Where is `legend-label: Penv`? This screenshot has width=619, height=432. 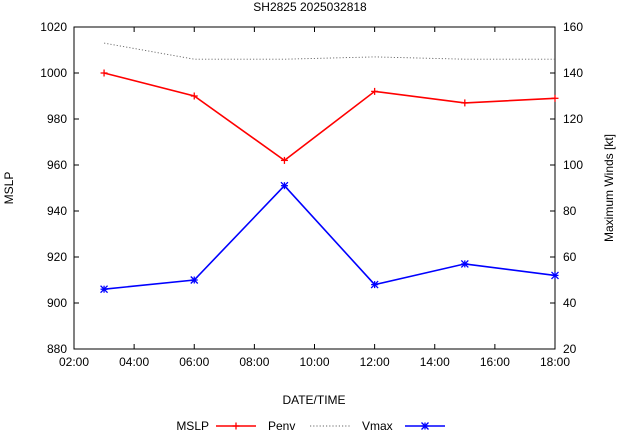 legend-label: Penv is located at coordinates (281, 425).